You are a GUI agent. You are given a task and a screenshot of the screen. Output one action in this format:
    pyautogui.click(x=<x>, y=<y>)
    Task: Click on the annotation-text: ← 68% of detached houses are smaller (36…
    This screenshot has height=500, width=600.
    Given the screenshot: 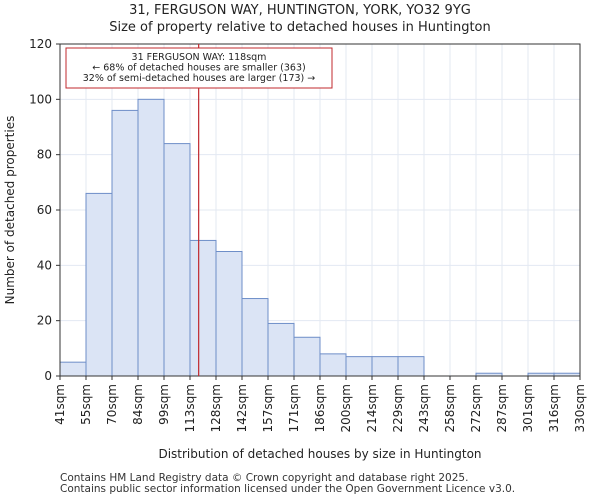 What is the action you would take?
    pyautogui.click(x=198, y=68)
    